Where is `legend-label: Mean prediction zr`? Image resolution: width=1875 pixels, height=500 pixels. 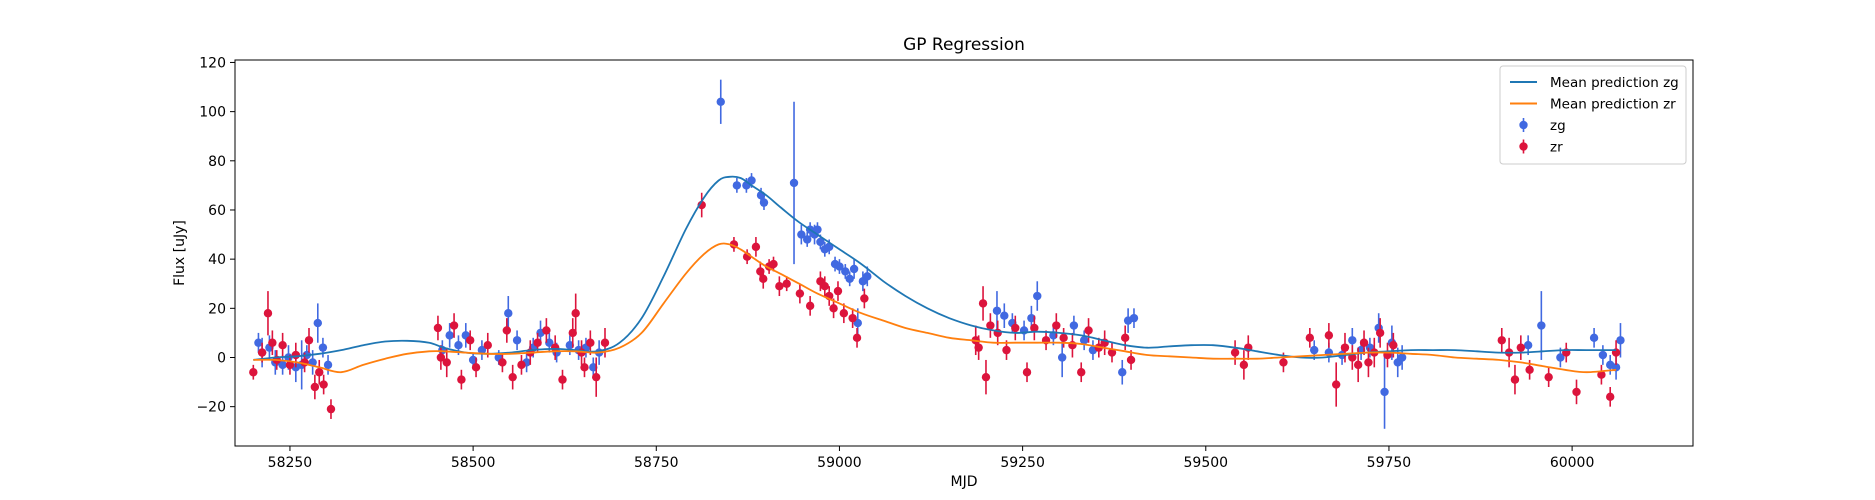 legend-label: Mean prediction zr is located at coordinates (1613, 105).